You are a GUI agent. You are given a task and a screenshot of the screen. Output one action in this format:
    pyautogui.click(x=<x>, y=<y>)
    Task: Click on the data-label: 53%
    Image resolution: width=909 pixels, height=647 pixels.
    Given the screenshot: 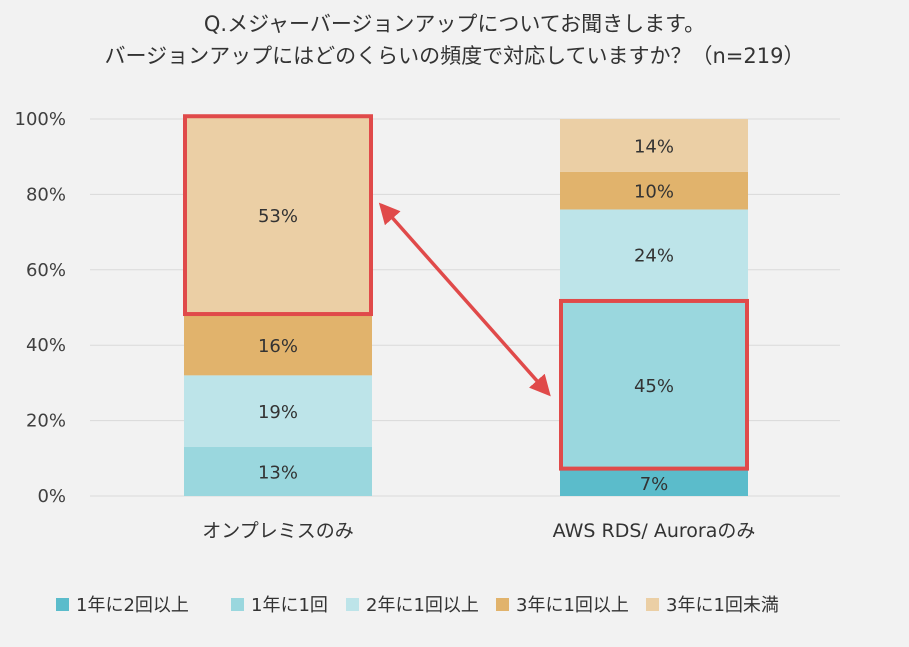 What is the action you would take?
    pyautogui.click(x=278, y=216)
    